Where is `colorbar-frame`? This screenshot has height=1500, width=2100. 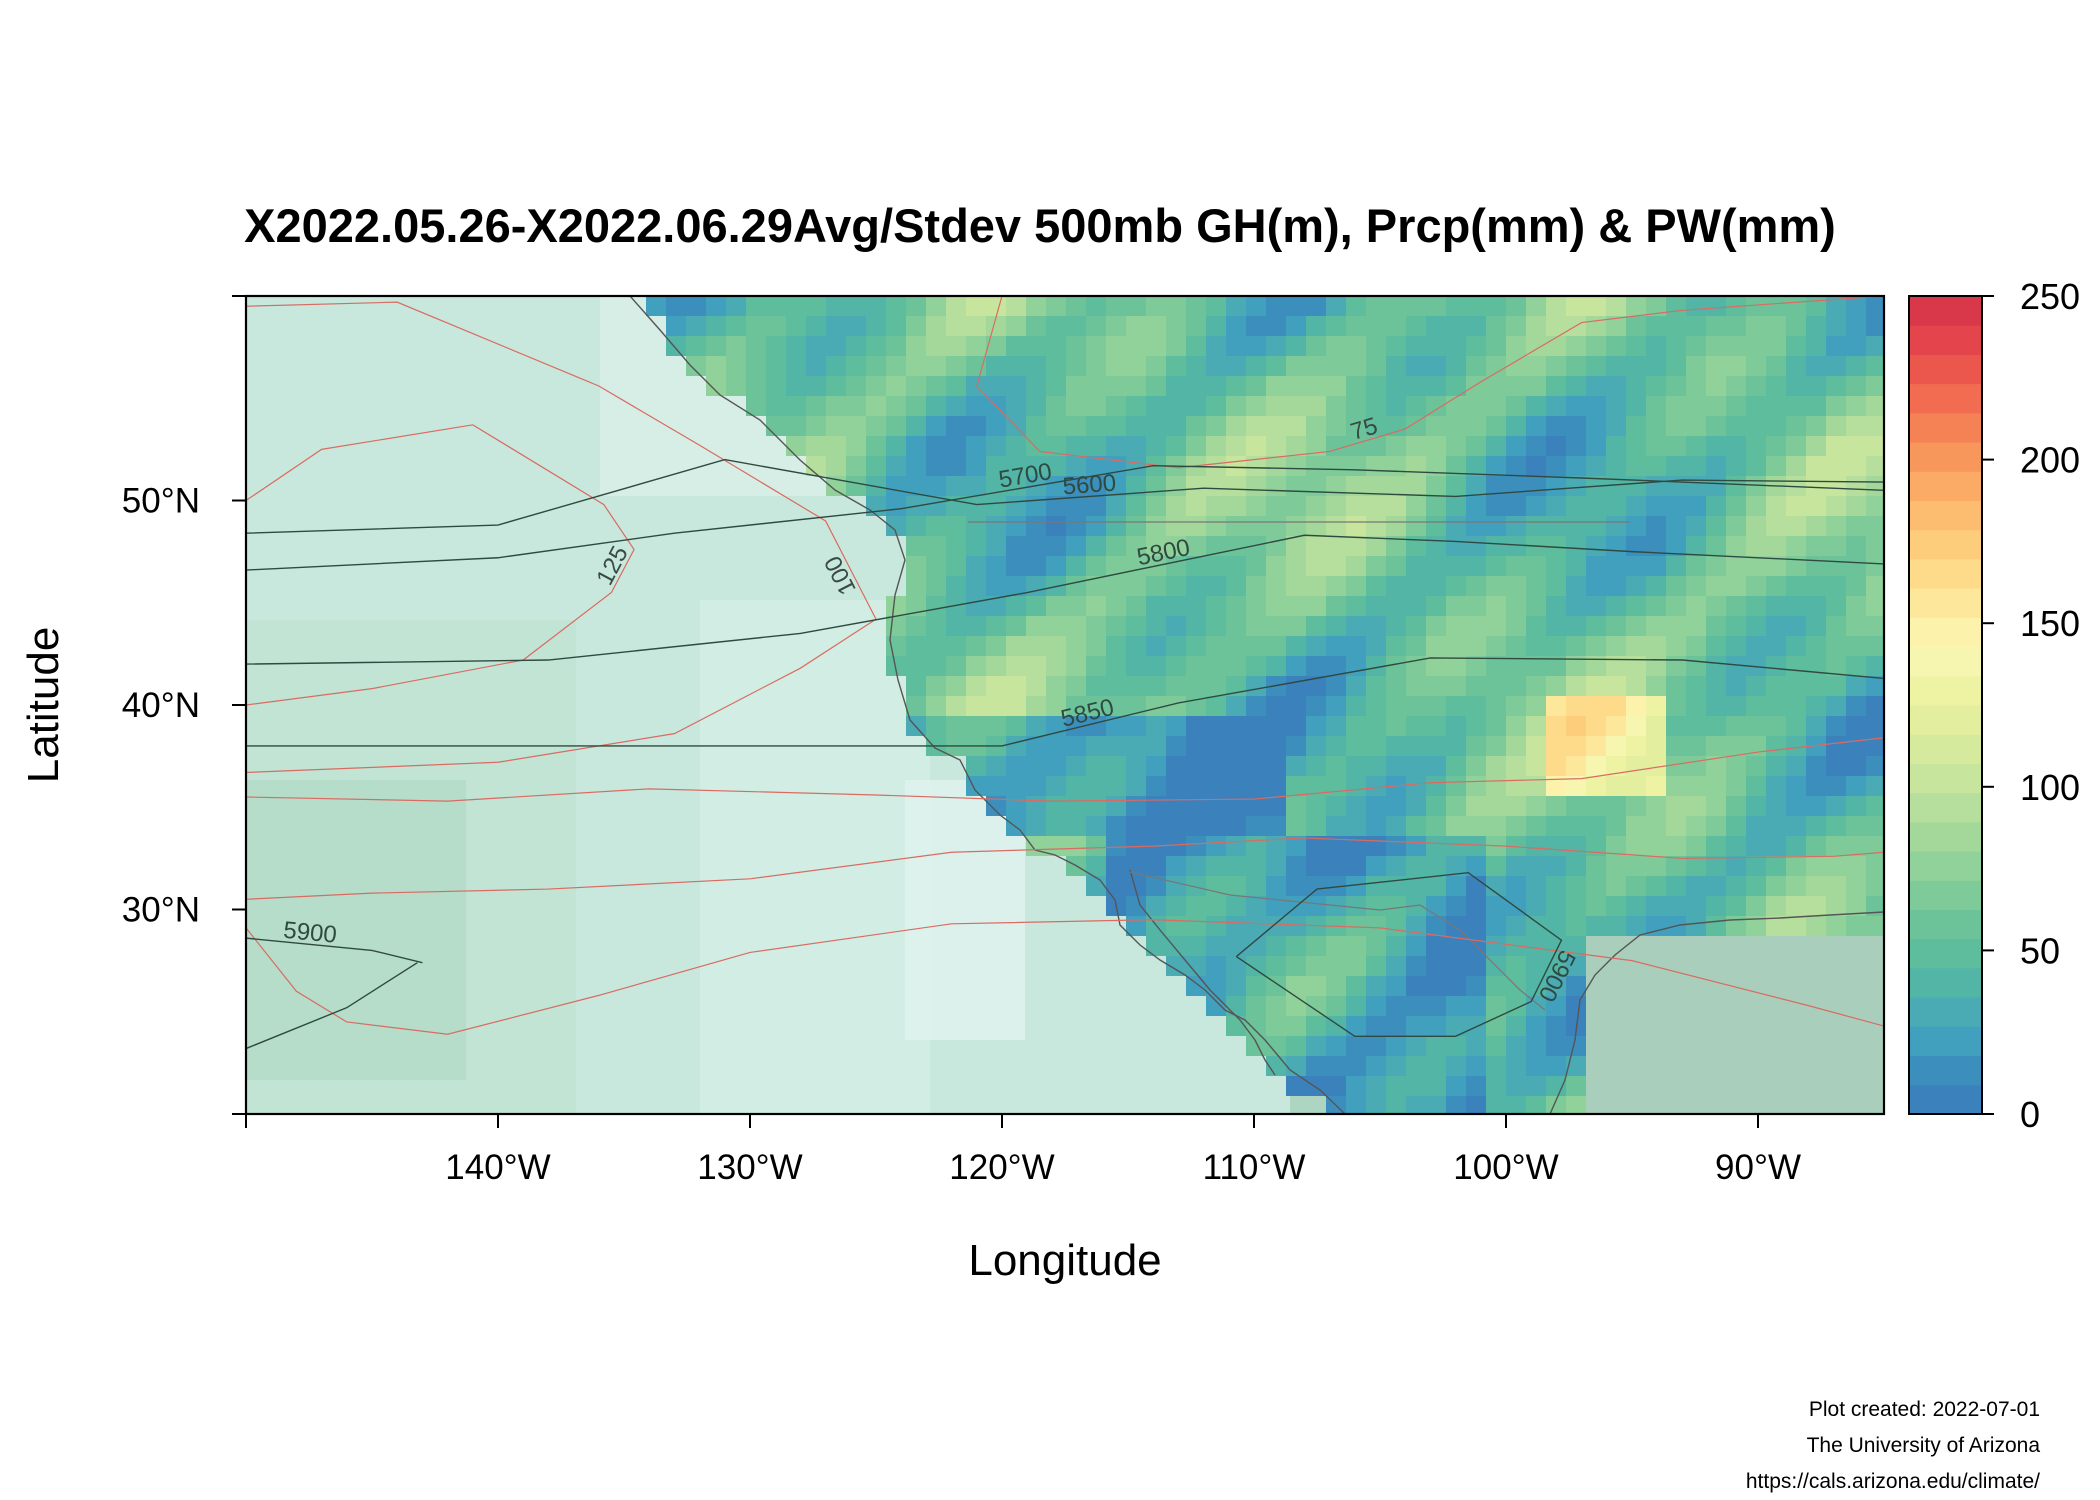 colorbar-frame is located at coordinates (1945, 705).